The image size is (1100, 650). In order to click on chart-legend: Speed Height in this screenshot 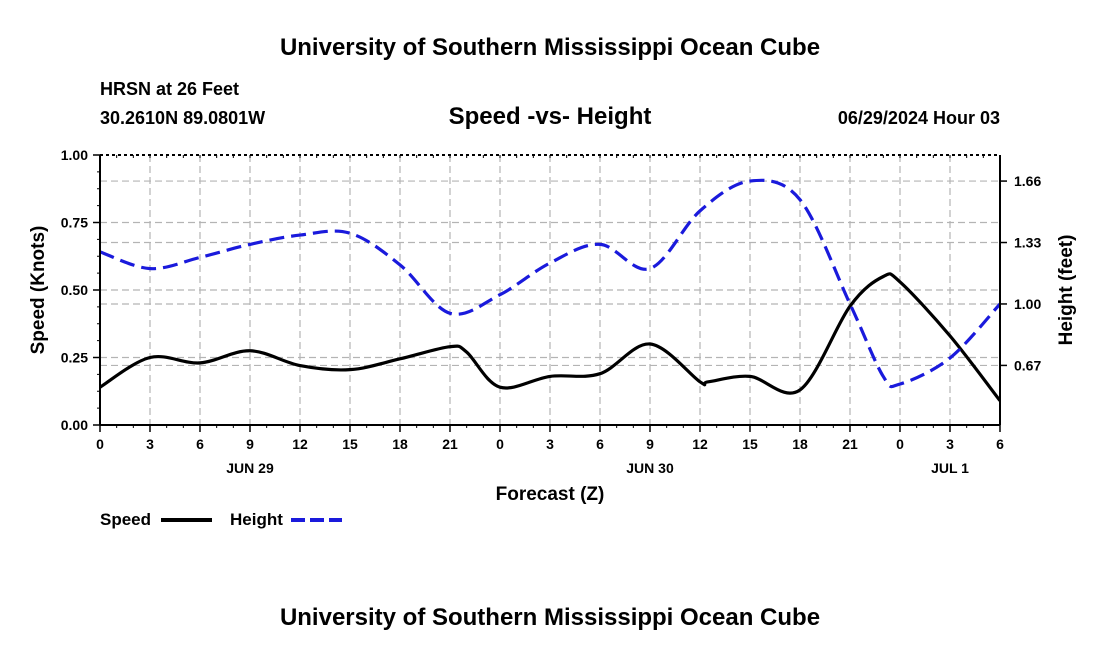, I will do `click(221, 519)`.